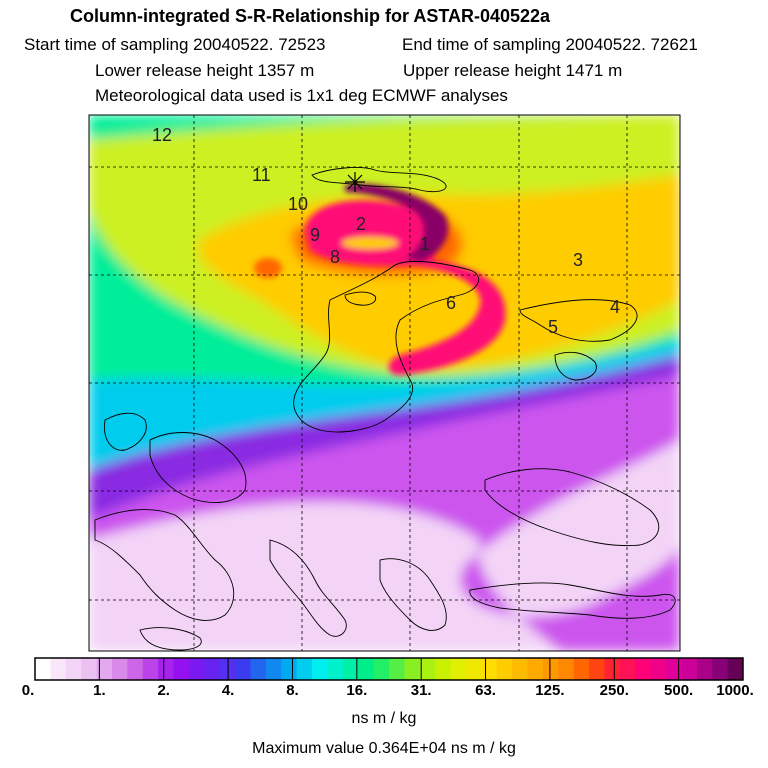 This screenshot has width=768, height=768. What do you see at coordinates (335, 257) in the screenshot?
I see `time-marker: 8` at bounding box center [335, 257].